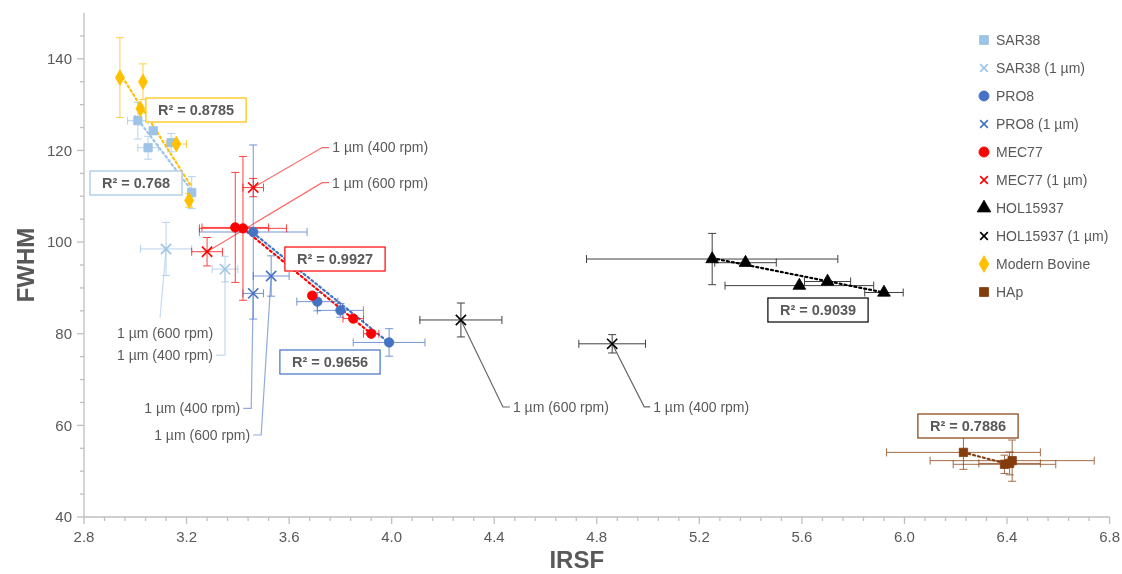  What do you see at coordinates (186, 536) in the screenshot?
I see `x-tick-label: 3.2` at bounding box center [186, 536].